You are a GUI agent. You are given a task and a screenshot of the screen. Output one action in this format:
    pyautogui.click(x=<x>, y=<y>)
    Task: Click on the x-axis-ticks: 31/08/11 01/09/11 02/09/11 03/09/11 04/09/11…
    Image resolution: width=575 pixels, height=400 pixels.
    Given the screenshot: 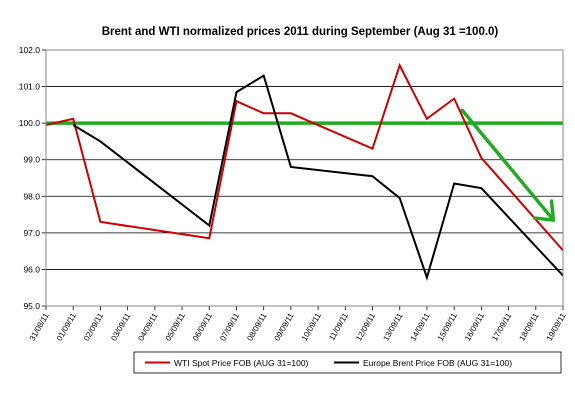 What is the action you would take?
    pyautogui.click(x=298, y=324)
    